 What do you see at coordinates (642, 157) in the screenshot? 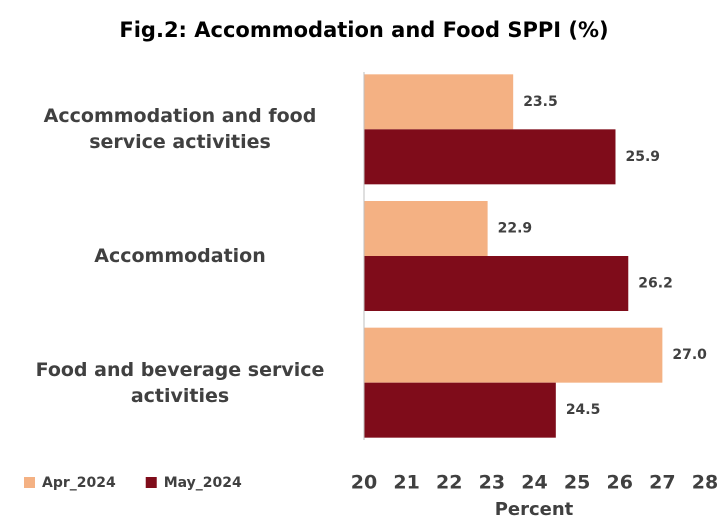
I see `data-label: 25.9` at bounding box center [642, 157].